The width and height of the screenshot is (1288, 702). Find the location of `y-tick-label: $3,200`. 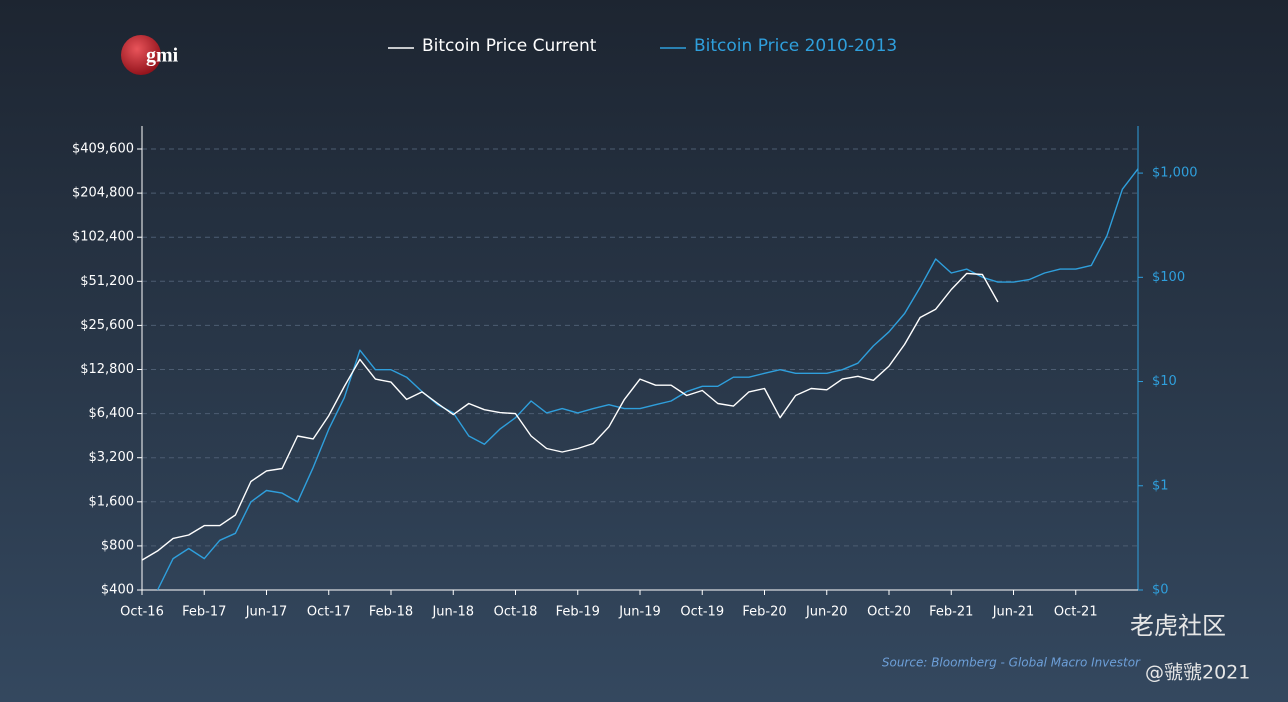

y-tick-label: $3,200 is located at coordinates (112, 457).